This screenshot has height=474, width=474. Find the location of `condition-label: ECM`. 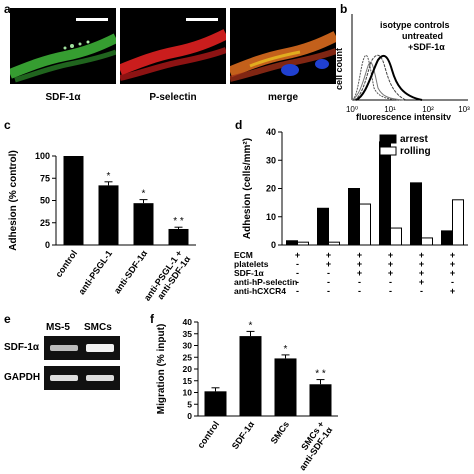

condition-label: ECM is located at coordinates (243, 255).